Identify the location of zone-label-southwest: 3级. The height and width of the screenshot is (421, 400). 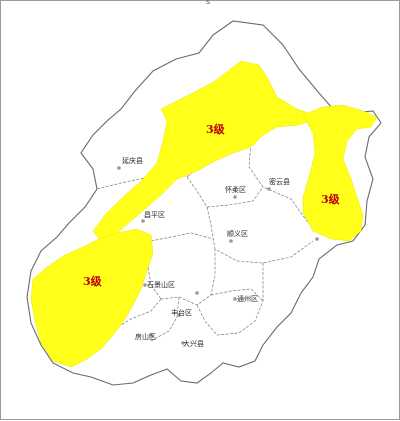
(93, 281).